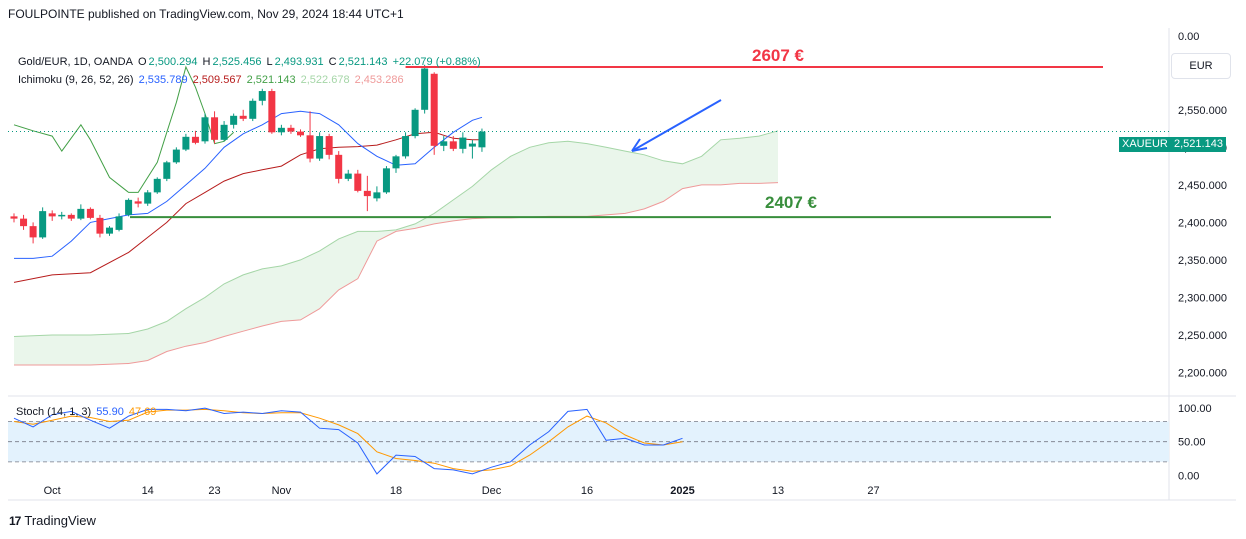 Image resolution: width=1246 pixels, height=539 pixels. What do you see at coordinates (206, 62) in the screenshot?
I see `high-label: H` at bounding box center [206, 62].